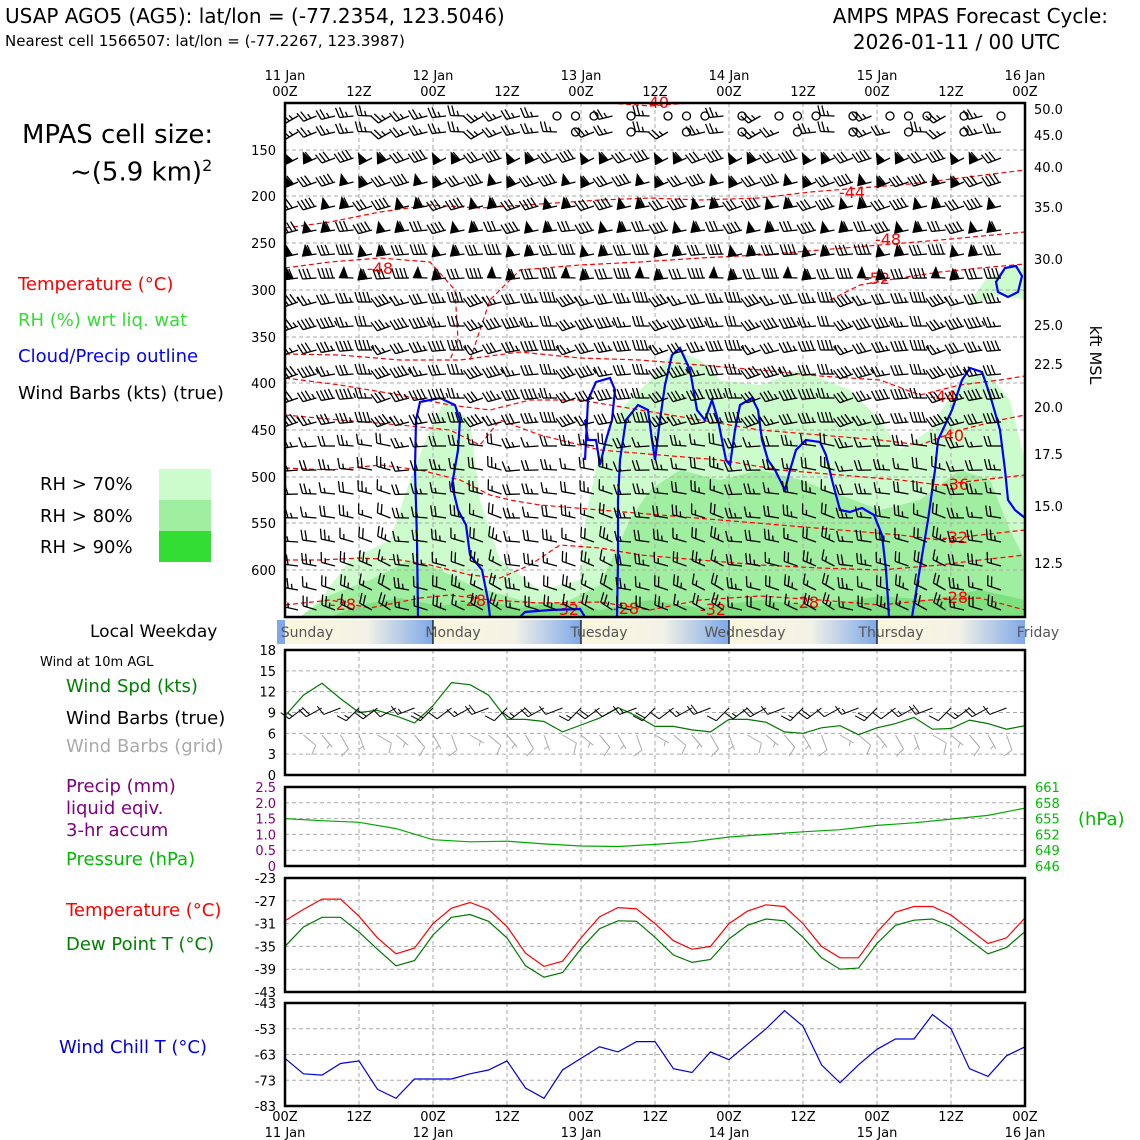 The width and height of the screenshot is (1140, 1140). I want to click on top-hour-label: 12Z, so click(359, 92).